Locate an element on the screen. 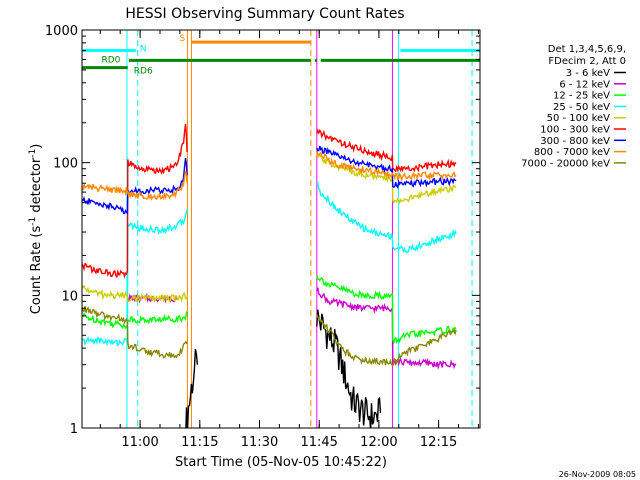 Image resolution: width=640 pixels, height=480 pixels. x-tick-label: 11:00 is located at coordinates (139, 442).